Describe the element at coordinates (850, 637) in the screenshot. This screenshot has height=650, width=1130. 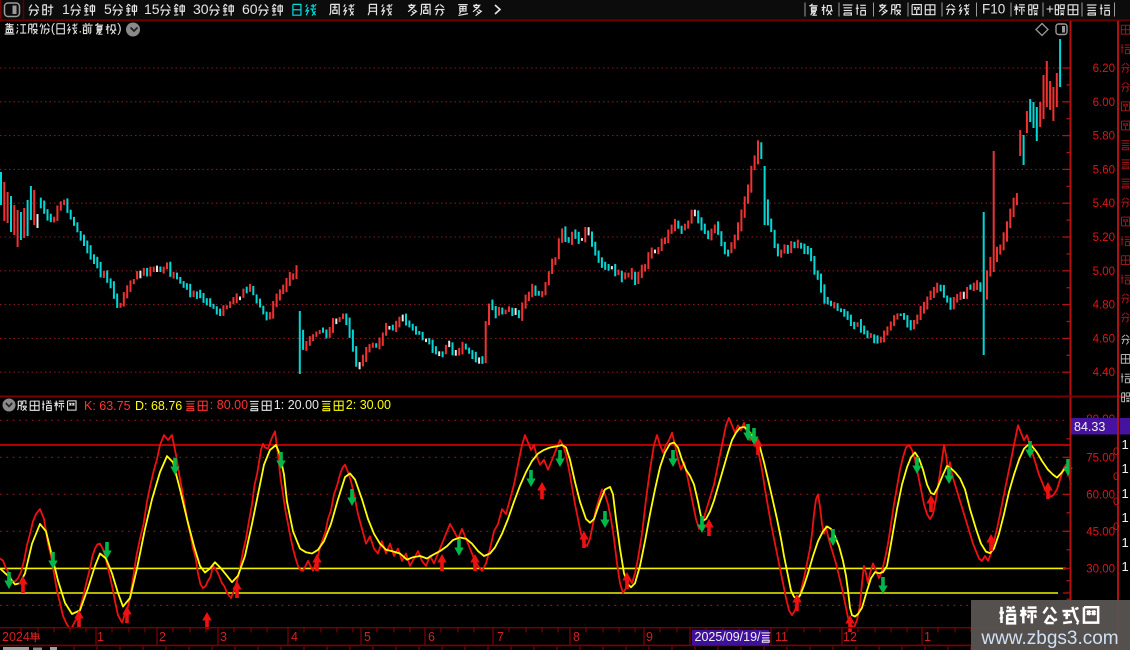
I see `svg-text: 12` at that location.